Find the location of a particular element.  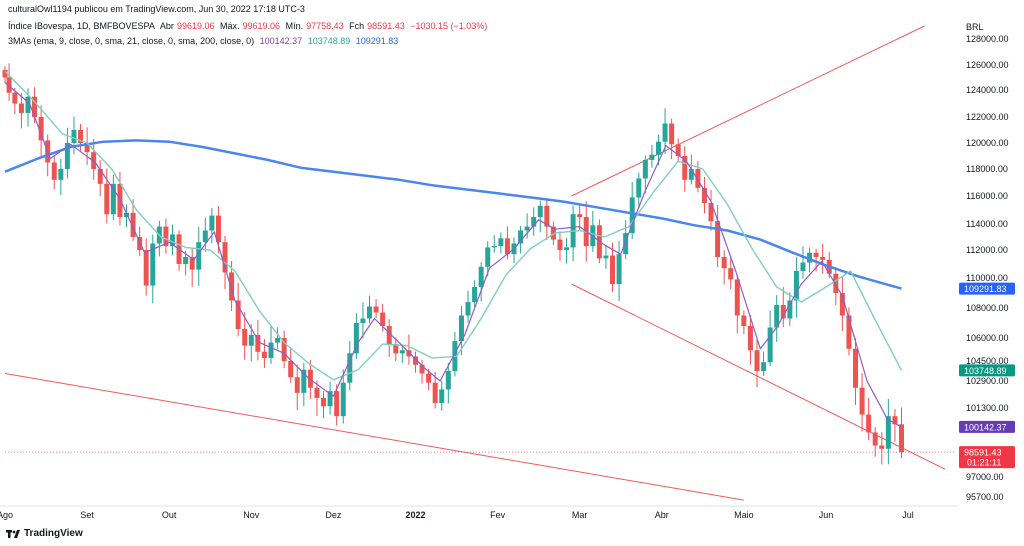

price-tag-label: 109291.83 is located at coordinates (985, 289).